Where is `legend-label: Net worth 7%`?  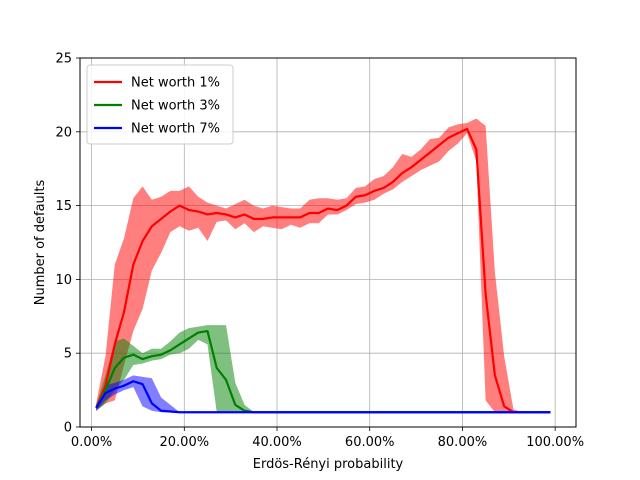
legend-label: Net worth 7% is located at coordinates (175, 129).